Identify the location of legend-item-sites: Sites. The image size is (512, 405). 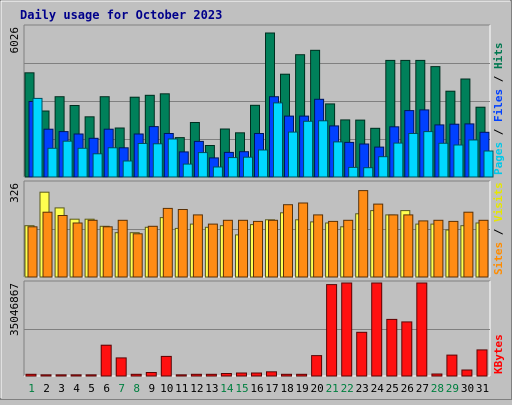
(498, 258).